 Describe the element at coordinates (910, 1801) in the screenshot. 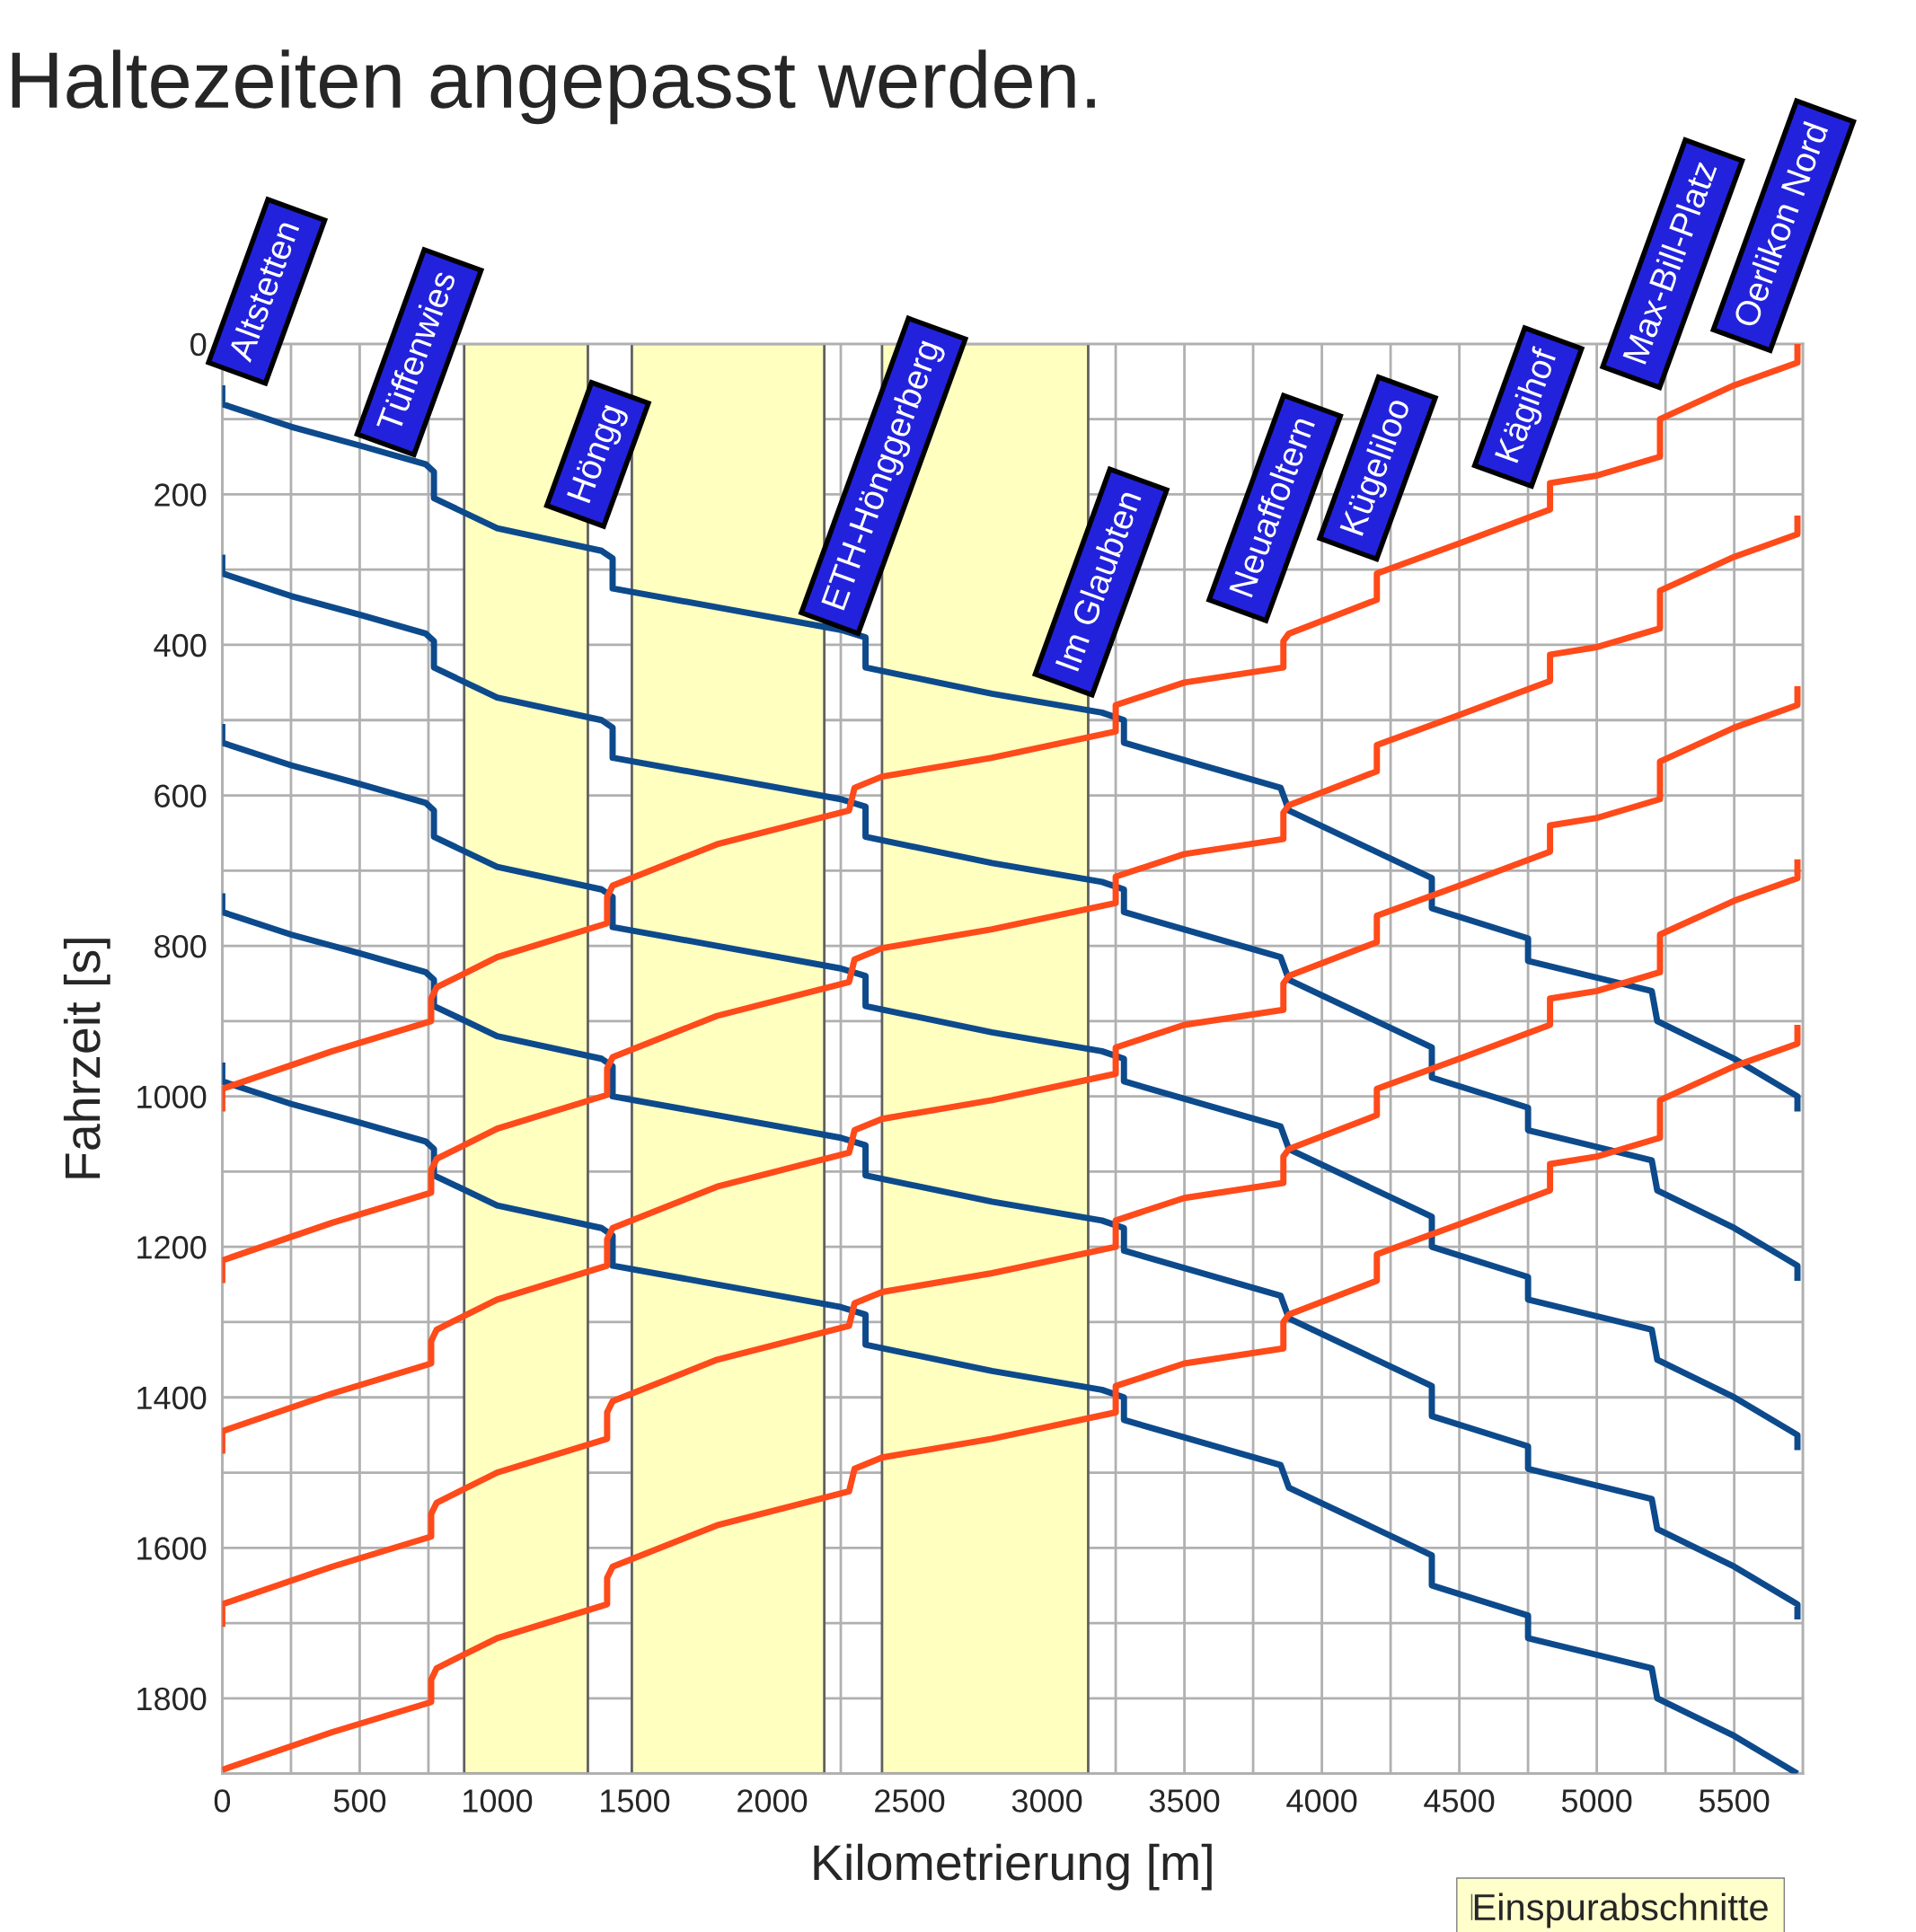

I see `x-tick-label: 2500` at that location.